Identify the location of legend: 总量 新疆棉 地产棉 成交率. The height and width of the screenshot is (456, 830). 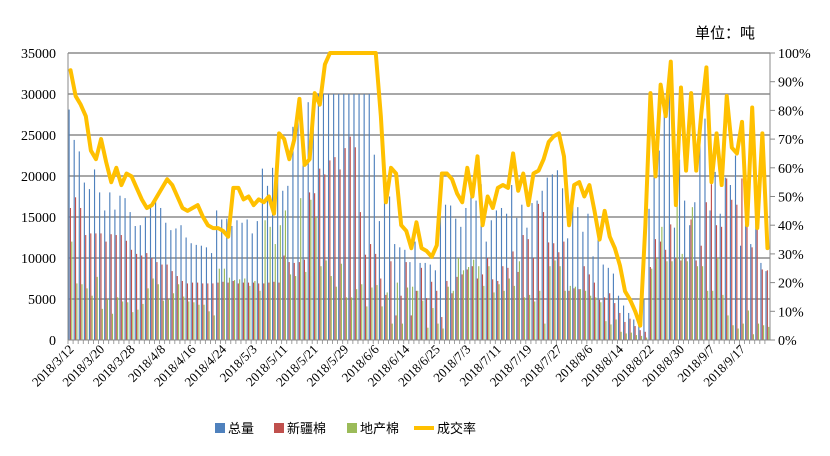
(345, 429).